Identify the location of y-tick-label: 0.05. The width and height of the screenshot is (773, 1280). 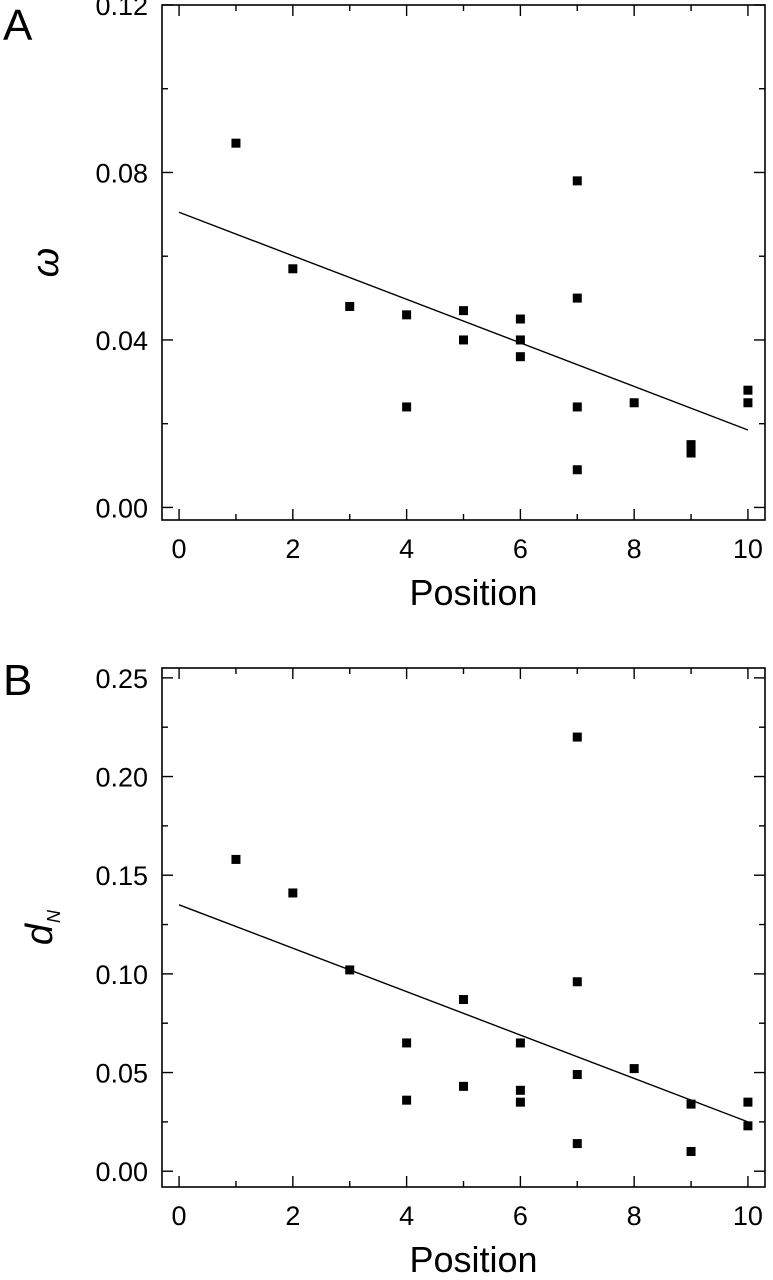
(121, 1074).